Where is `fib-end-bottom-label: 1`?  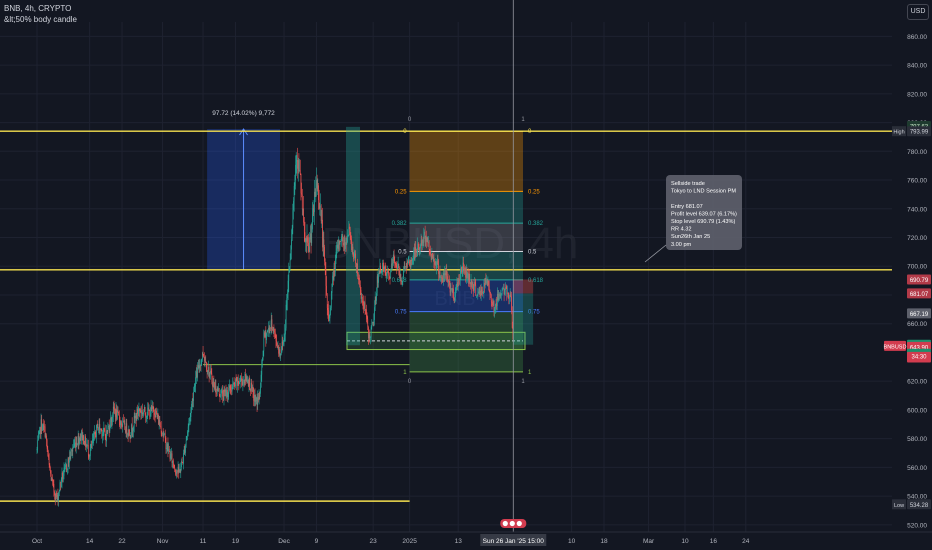
fib-end-bottom-label: 1 is located at coordinates (523, 382).